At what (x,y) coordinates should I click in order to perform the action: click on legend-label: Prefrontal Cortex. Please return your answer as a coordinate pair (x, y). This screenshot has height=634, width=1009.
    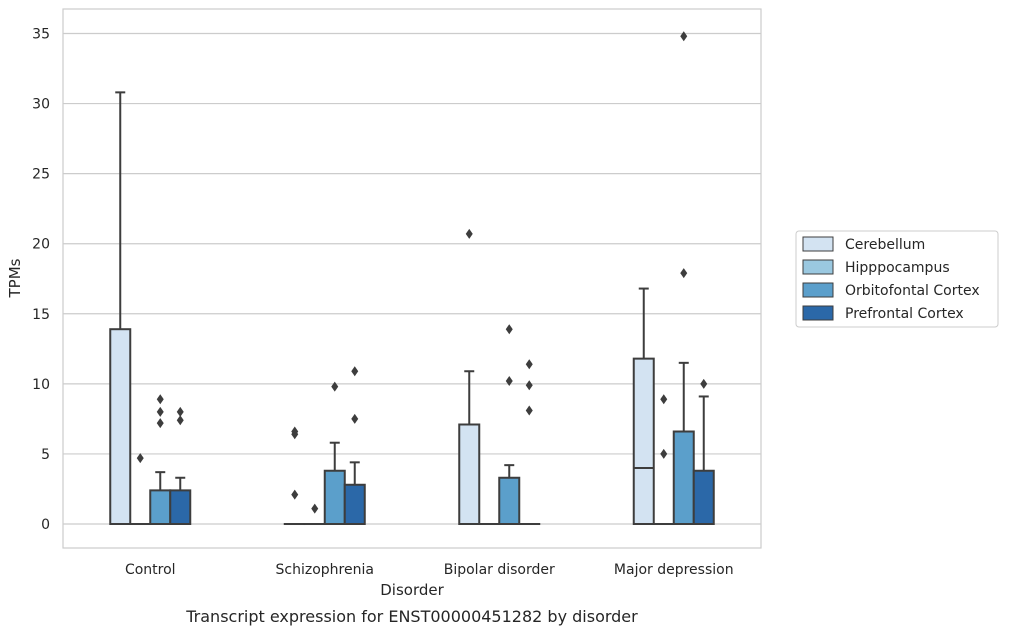
    Looking at the image, I should click on (904, 314).